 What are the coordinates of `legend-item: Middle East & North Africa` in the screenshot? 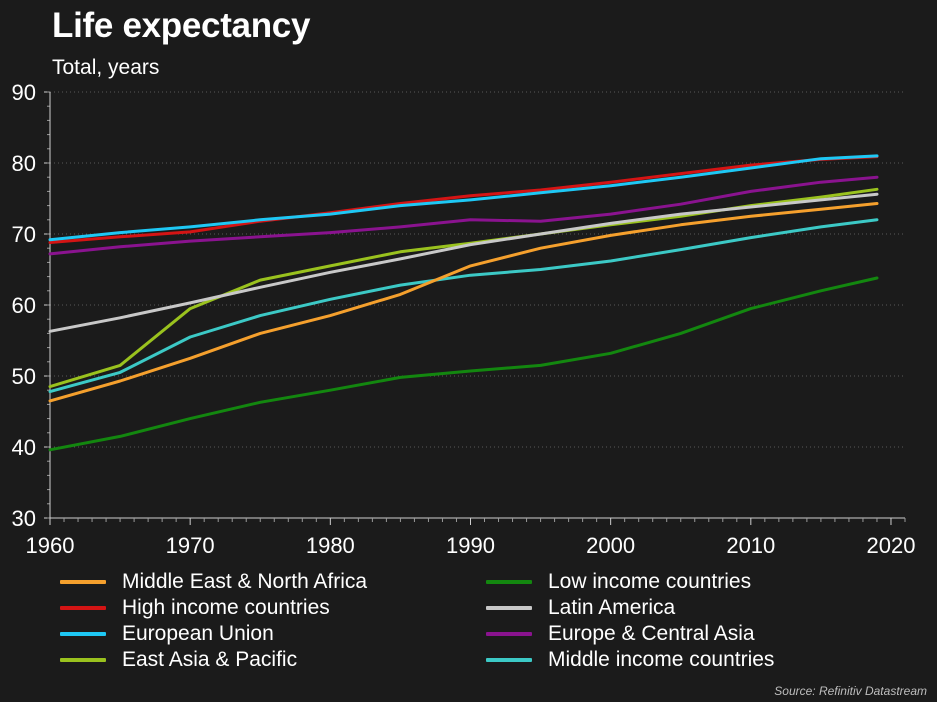 It's located at (213, 582).